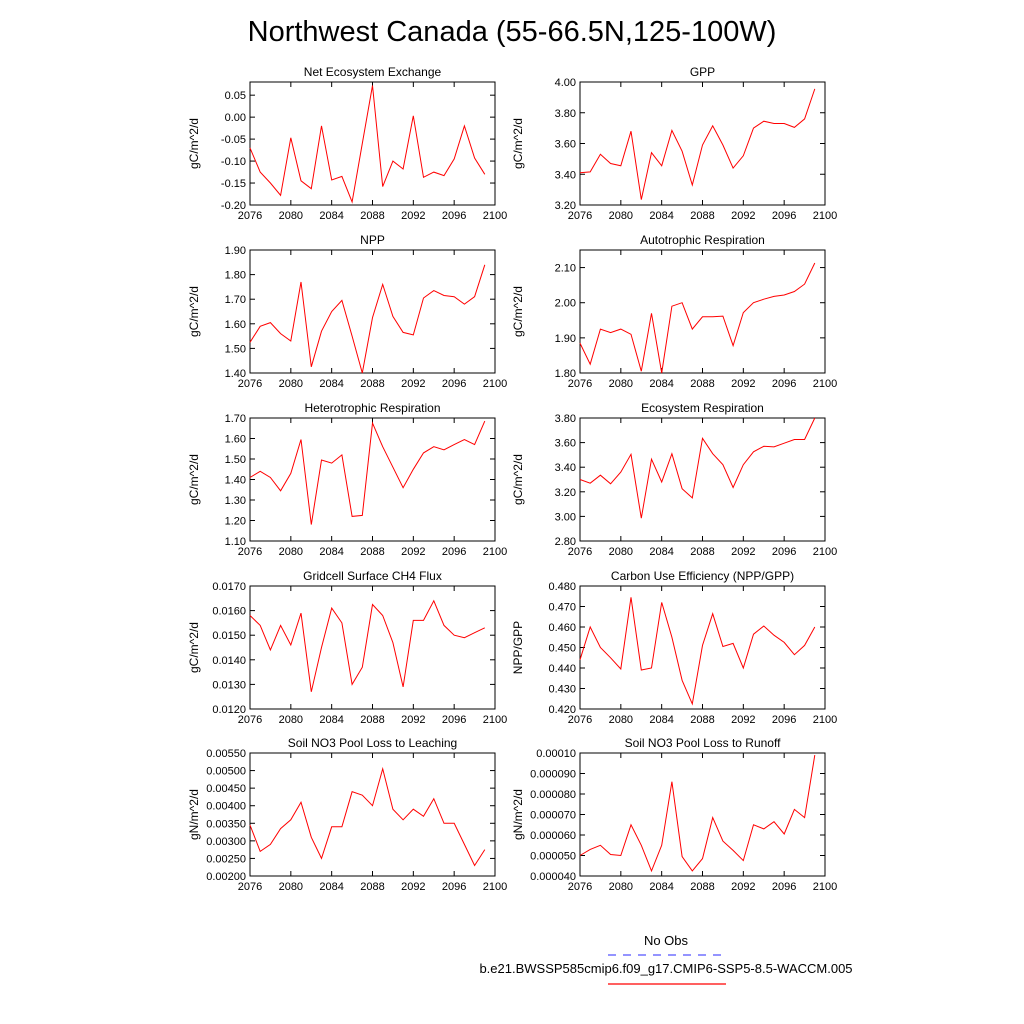 The height and width of the screenshot is (1024, 1024). I want to click on y-tick-label-soil-no3-pool-loss-to-leaching: 0.00500, so click(226, 772).